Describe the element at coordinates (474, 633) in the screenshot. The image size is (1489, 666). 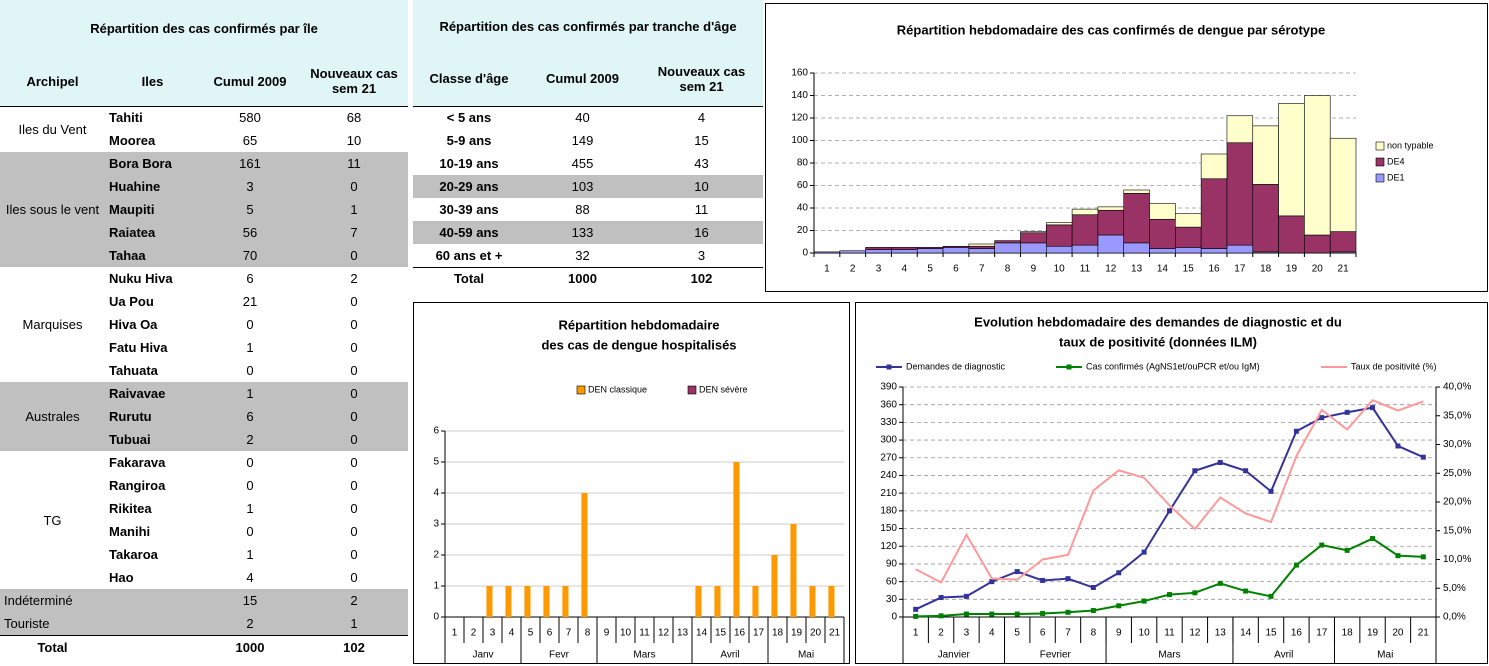
I see `x-tick-label: 2` at that location.